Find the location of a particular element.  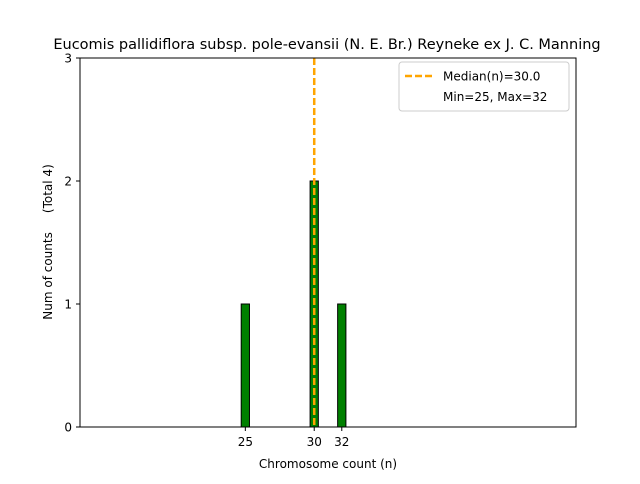

x-tick-label-25: 25 is located at coordinates (245, 442).